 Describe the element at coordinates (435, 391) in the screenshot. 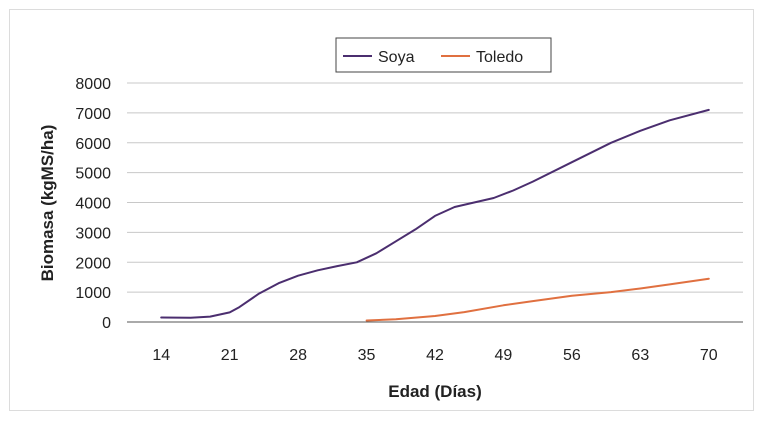

I see `x-axis-title: Edad (Días)` at that location.